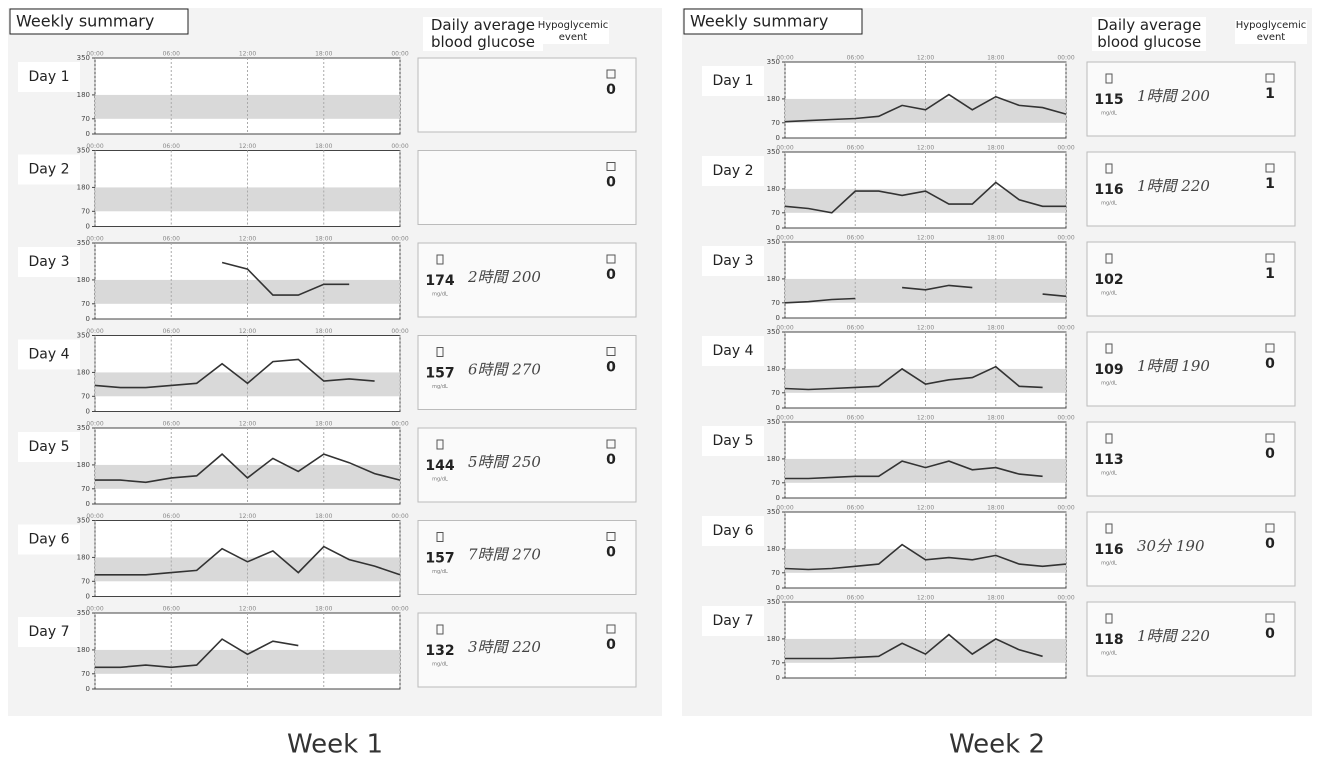 The image size is (1320, 758). Describe the element at coordinates (1108, 550) in the screenshot. I see `avg-value: 116` at that location.